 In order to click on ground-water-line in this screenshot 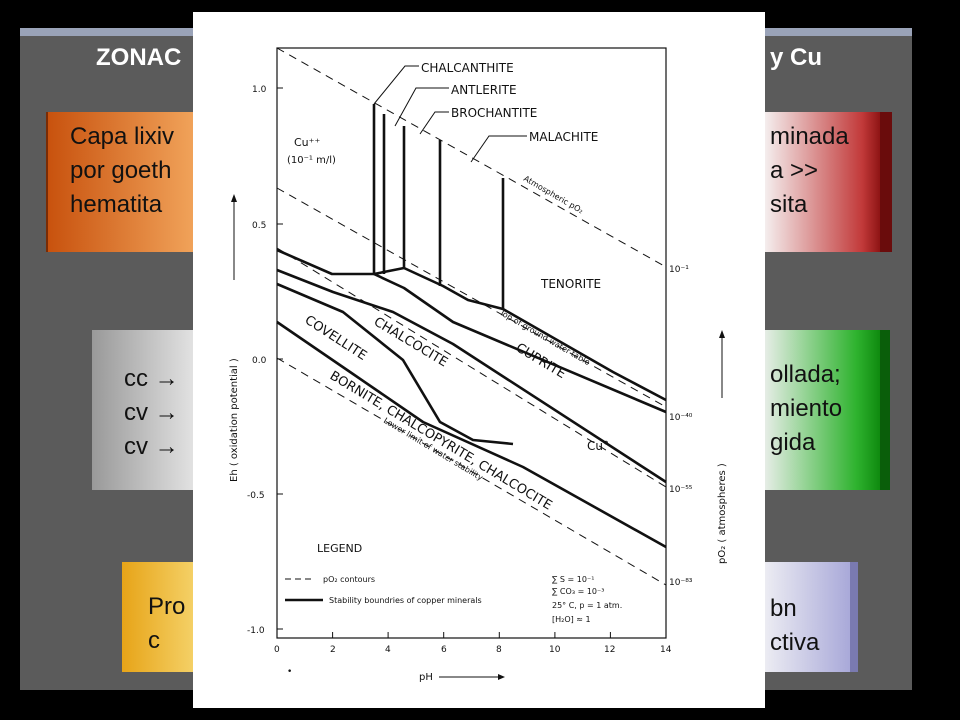, I will do `click(471, 297)`.